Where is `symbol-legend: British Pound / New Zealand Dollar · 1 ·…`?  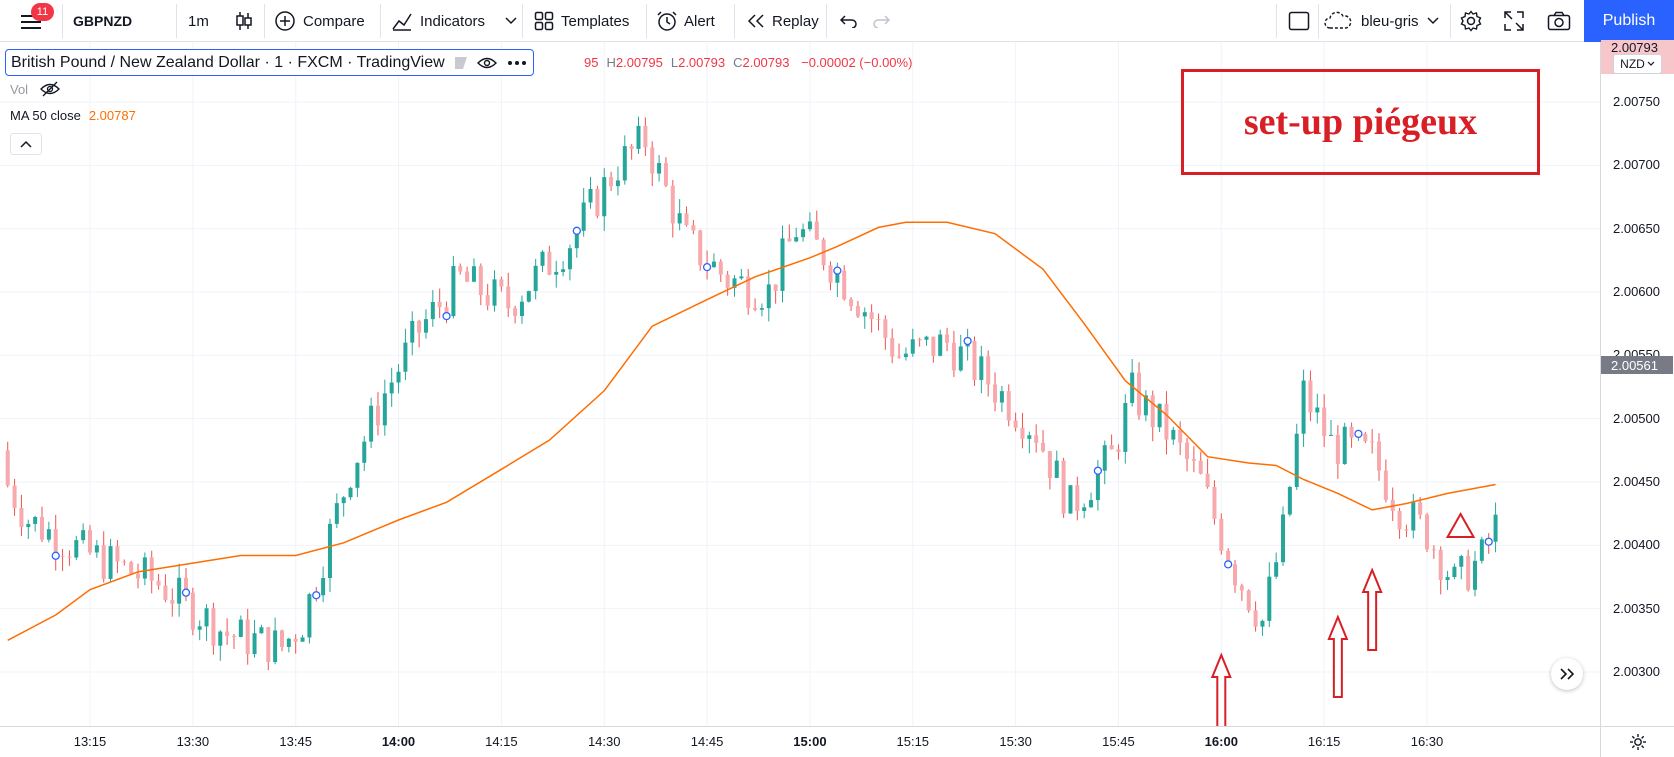 symbol-legend: British Pound / New Zealand Dollar · 1 ·… is located at coordinates (269, 62).